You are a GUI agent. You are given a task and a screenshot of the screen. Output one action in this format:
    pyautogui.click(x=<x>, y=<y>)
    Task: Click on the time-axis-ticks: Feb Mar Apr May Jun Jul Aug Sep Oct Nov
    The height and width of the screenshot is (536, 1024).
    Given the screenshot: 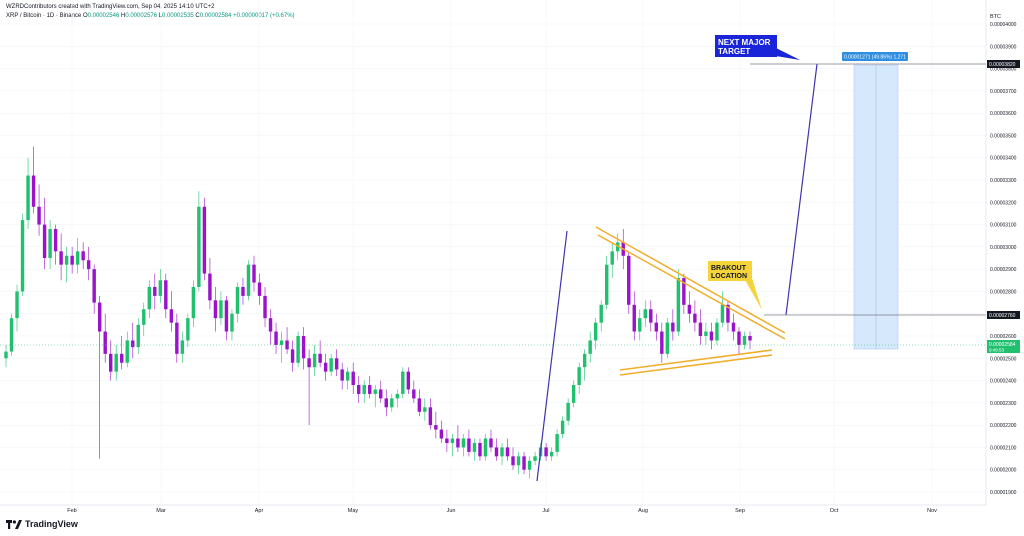 What is the action you would take?
    pyautogui.click(x=502, y=511)
    